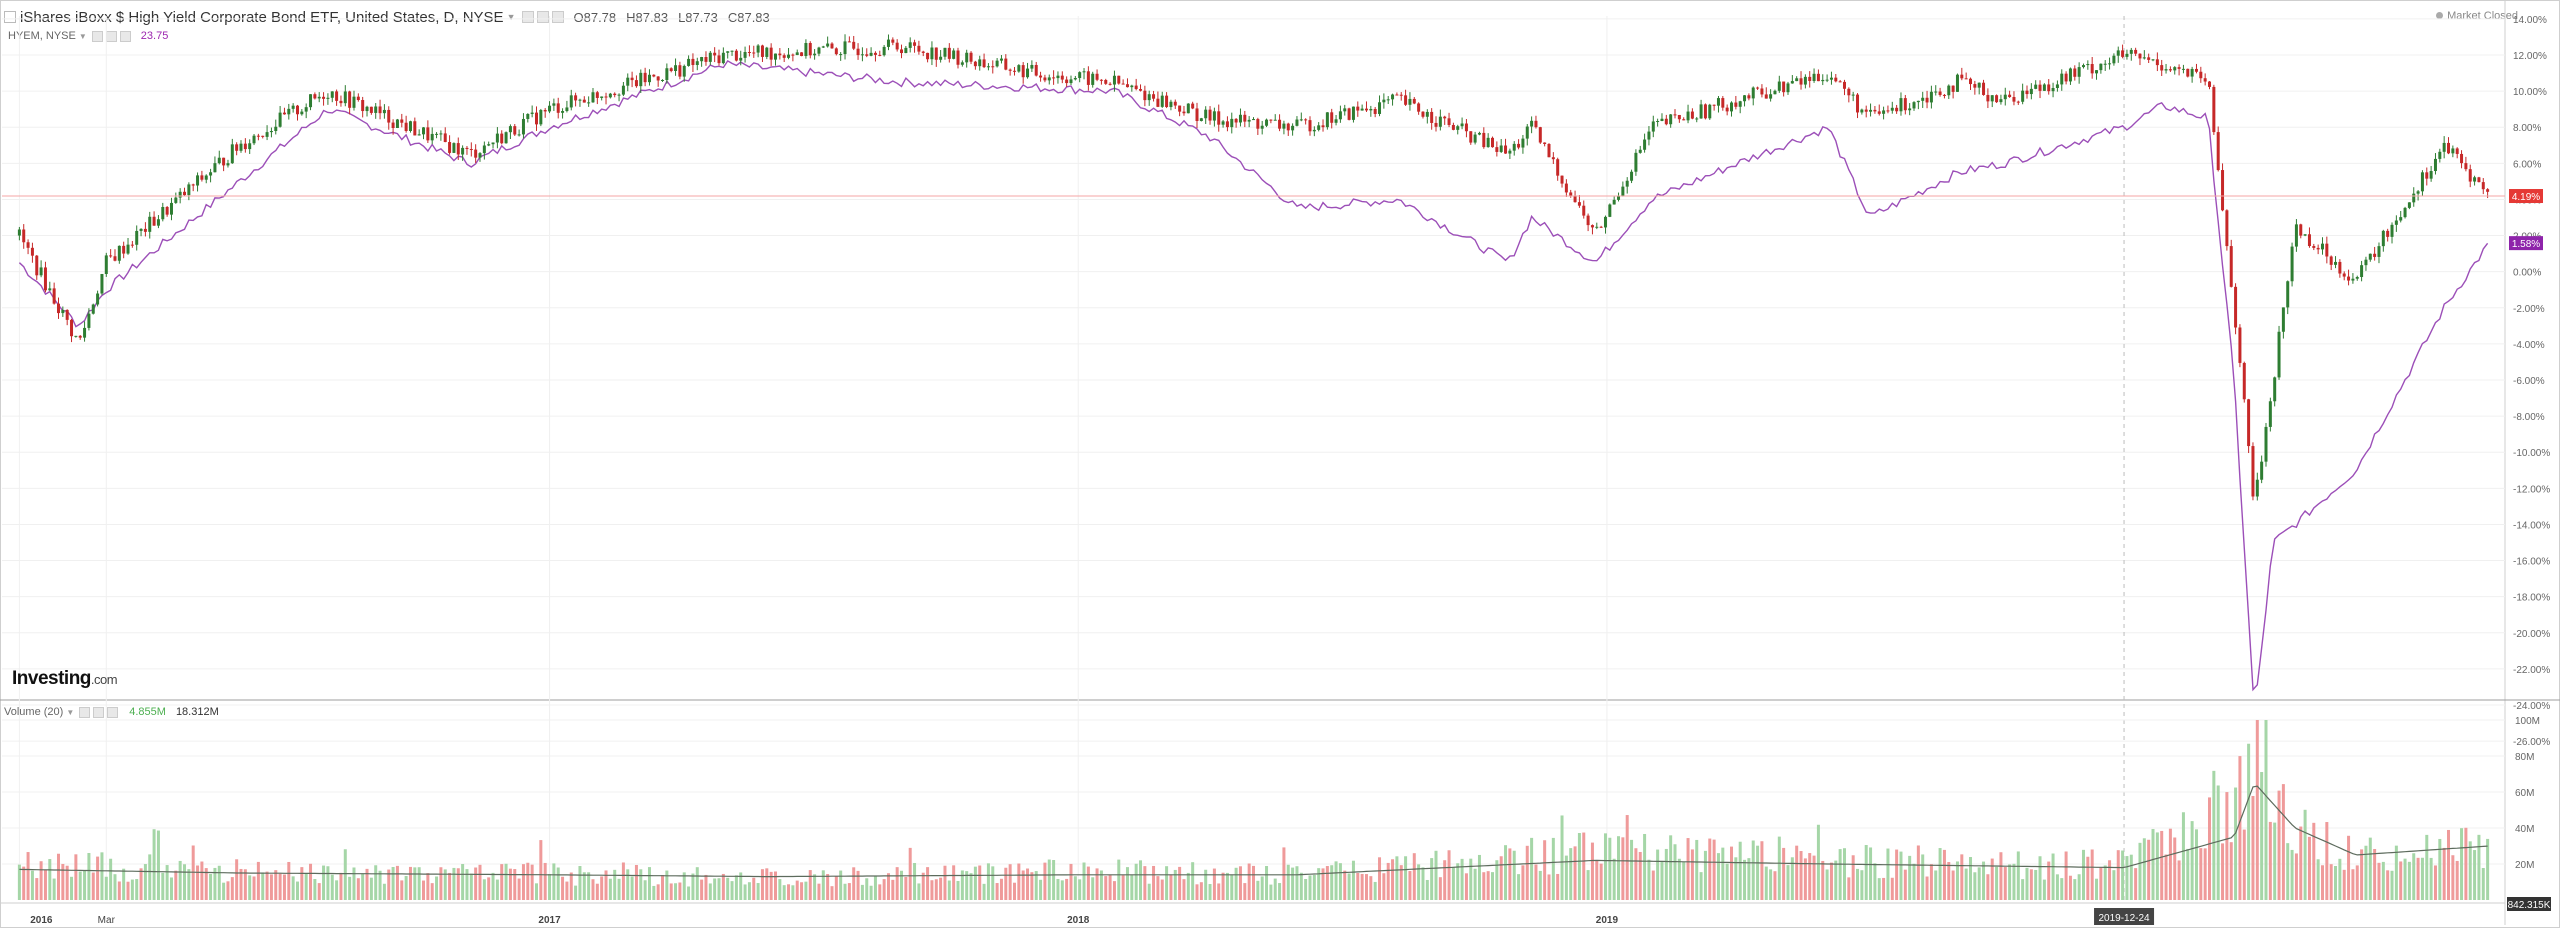 The image size is (2560, 929). Describe the element at coordinates (42, 36) in the screenshot. I see `compare-label: HYEM, NYSE` at that location.